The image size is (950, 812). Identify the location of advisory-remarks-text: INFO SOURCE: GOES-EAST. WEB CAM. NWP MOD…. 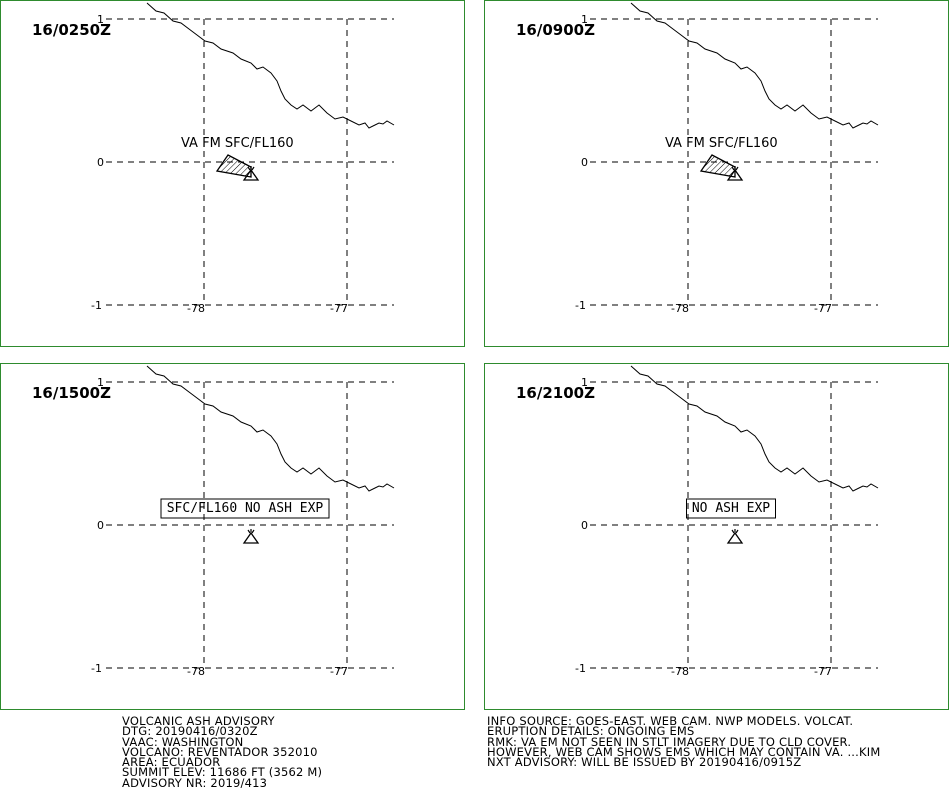
(684, 742).